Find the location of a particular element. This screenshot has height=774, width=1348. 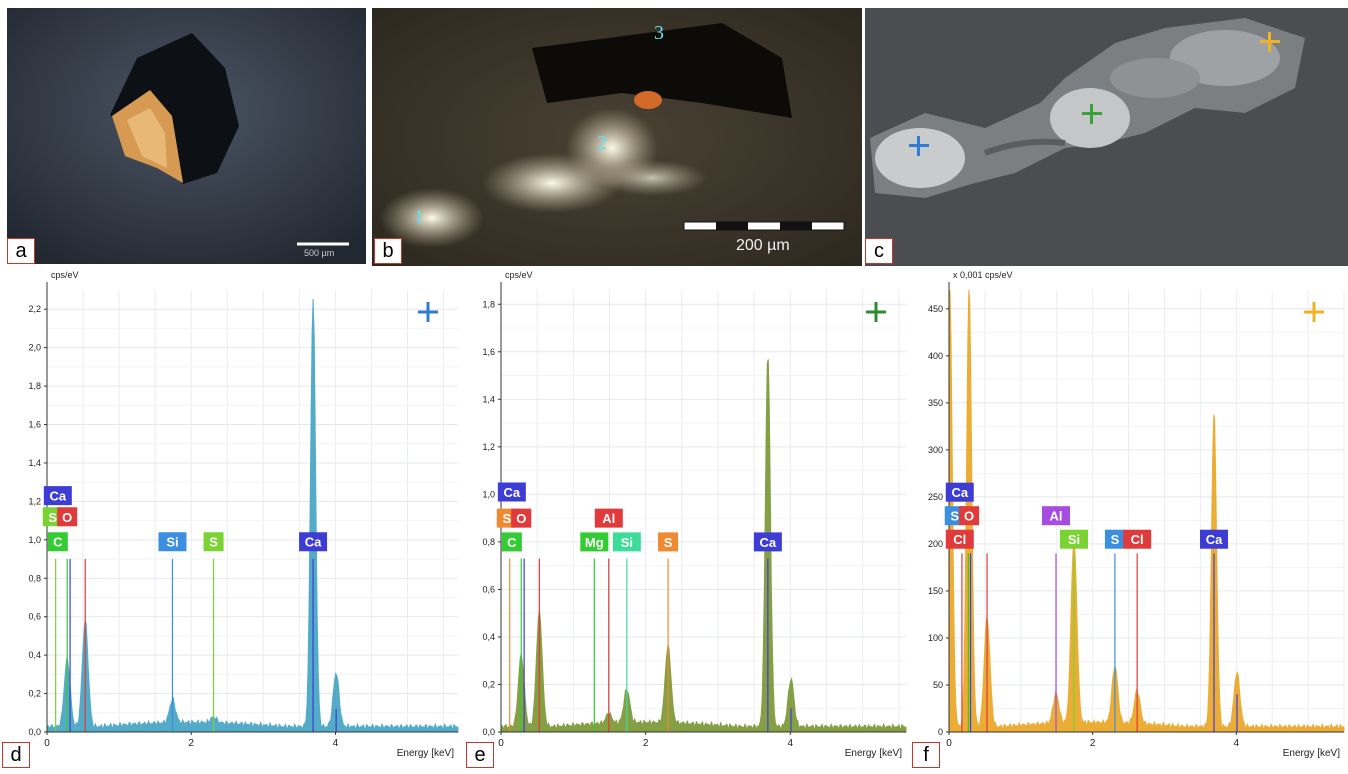

panel-letter-b: b is located at coordinates (388, 251).